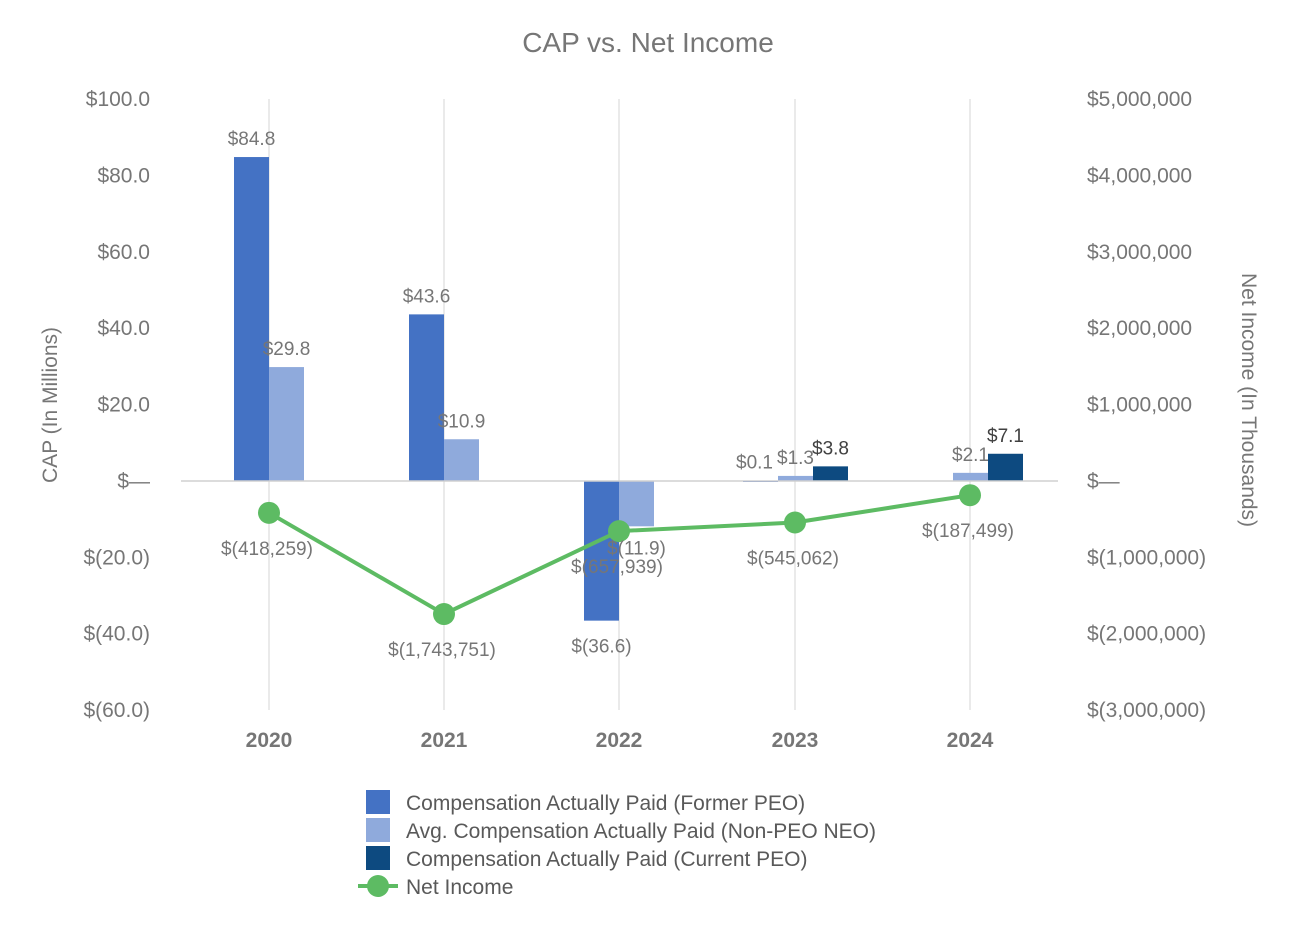 This screenshot has width=1300, height=940. What do you see at coordinates (116, 710) in the screenshot?
I see `left-tick-label: $(60.0)` at bounding box center [116, 710].